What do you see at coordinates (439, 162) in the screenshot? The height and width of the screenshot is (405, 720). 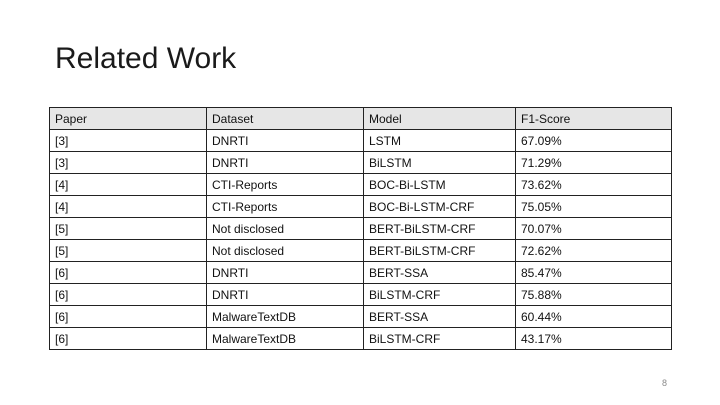 I see `cell-model: BiLSTM` at bounding box center [439, 162].